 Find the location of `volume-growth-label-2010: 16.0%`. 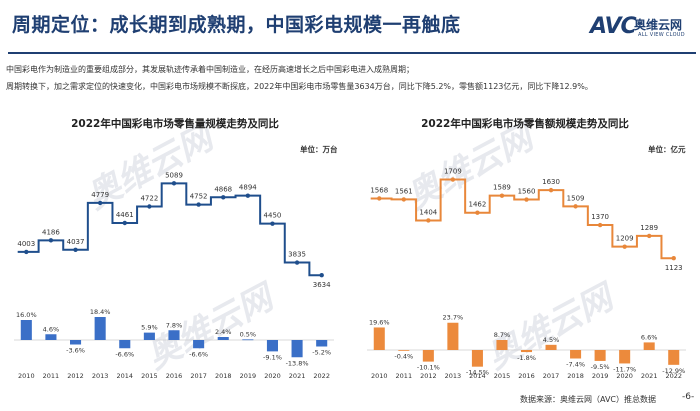

volume-growth-label-2010: 16.0% is located at coordinates (26, 315).